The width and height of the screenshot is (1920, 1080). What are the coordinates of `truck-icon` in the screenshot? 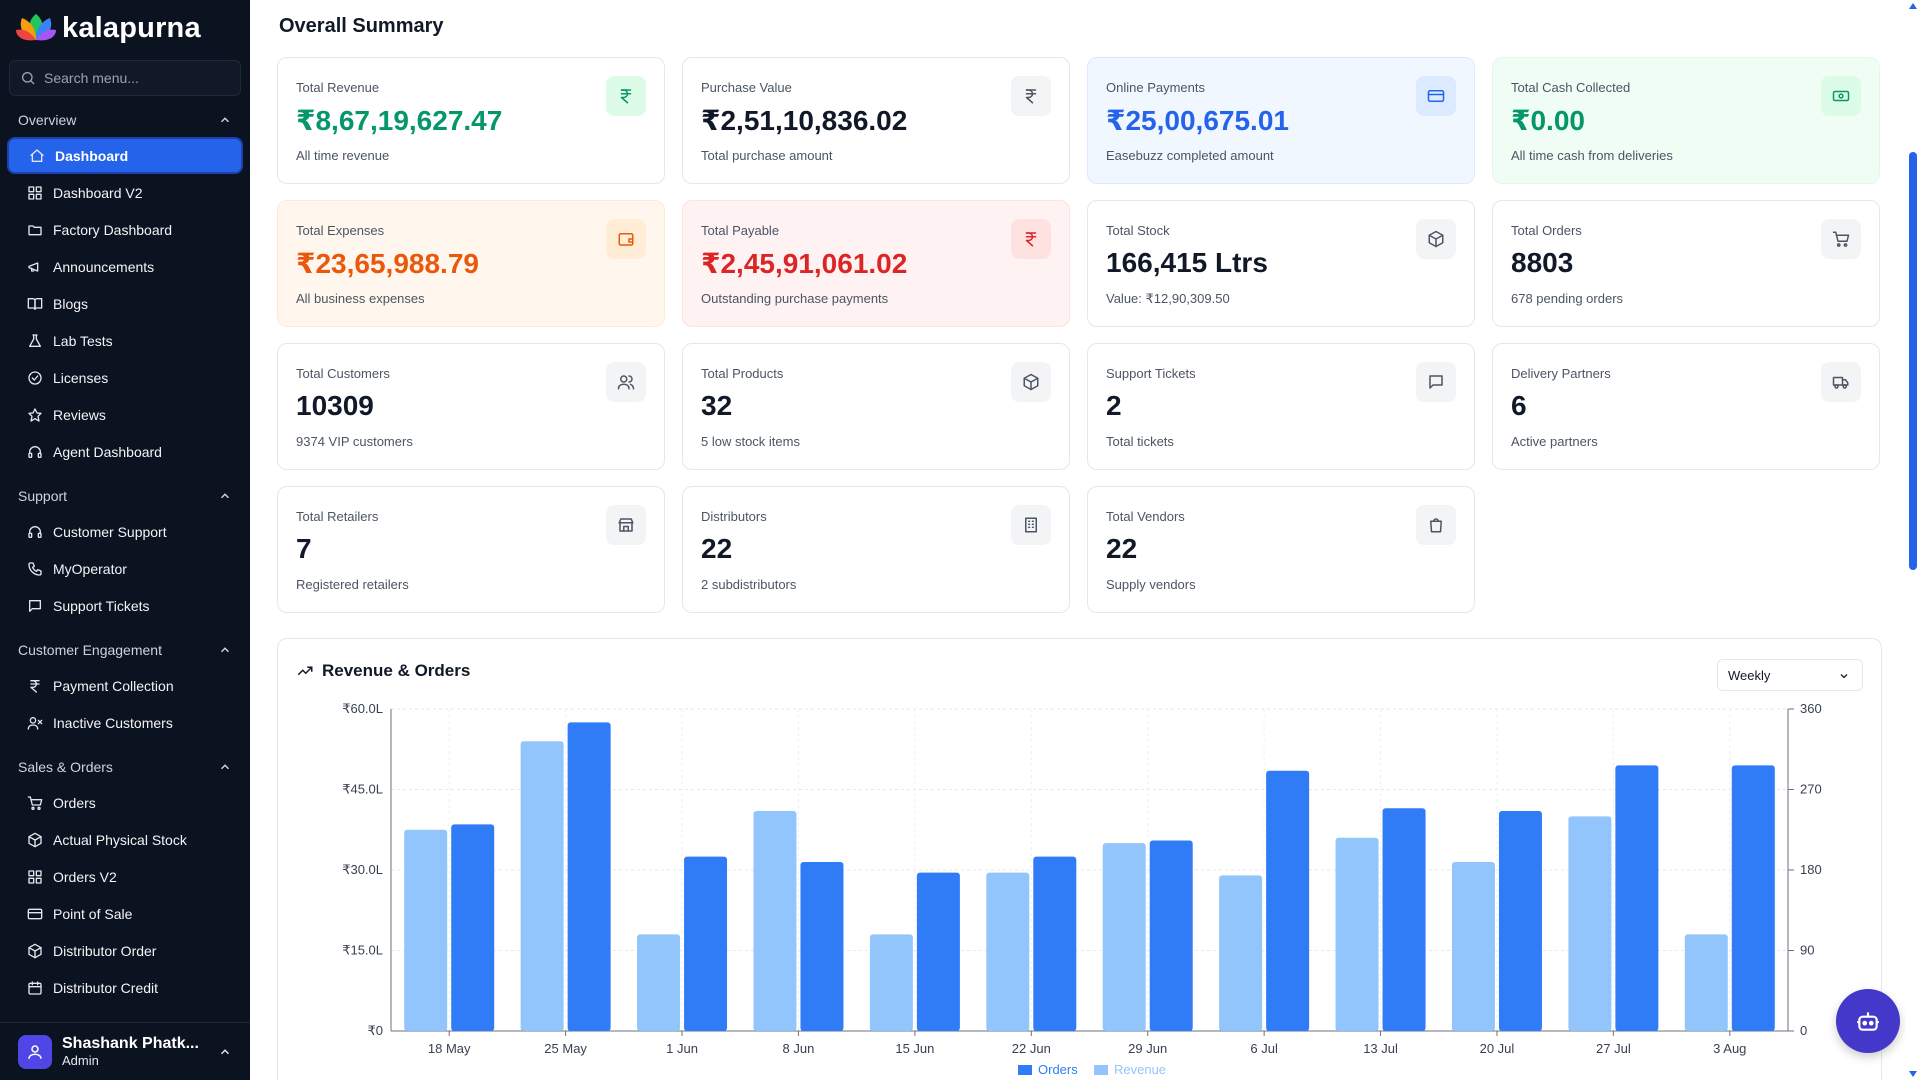 It's located at (1840, 382).